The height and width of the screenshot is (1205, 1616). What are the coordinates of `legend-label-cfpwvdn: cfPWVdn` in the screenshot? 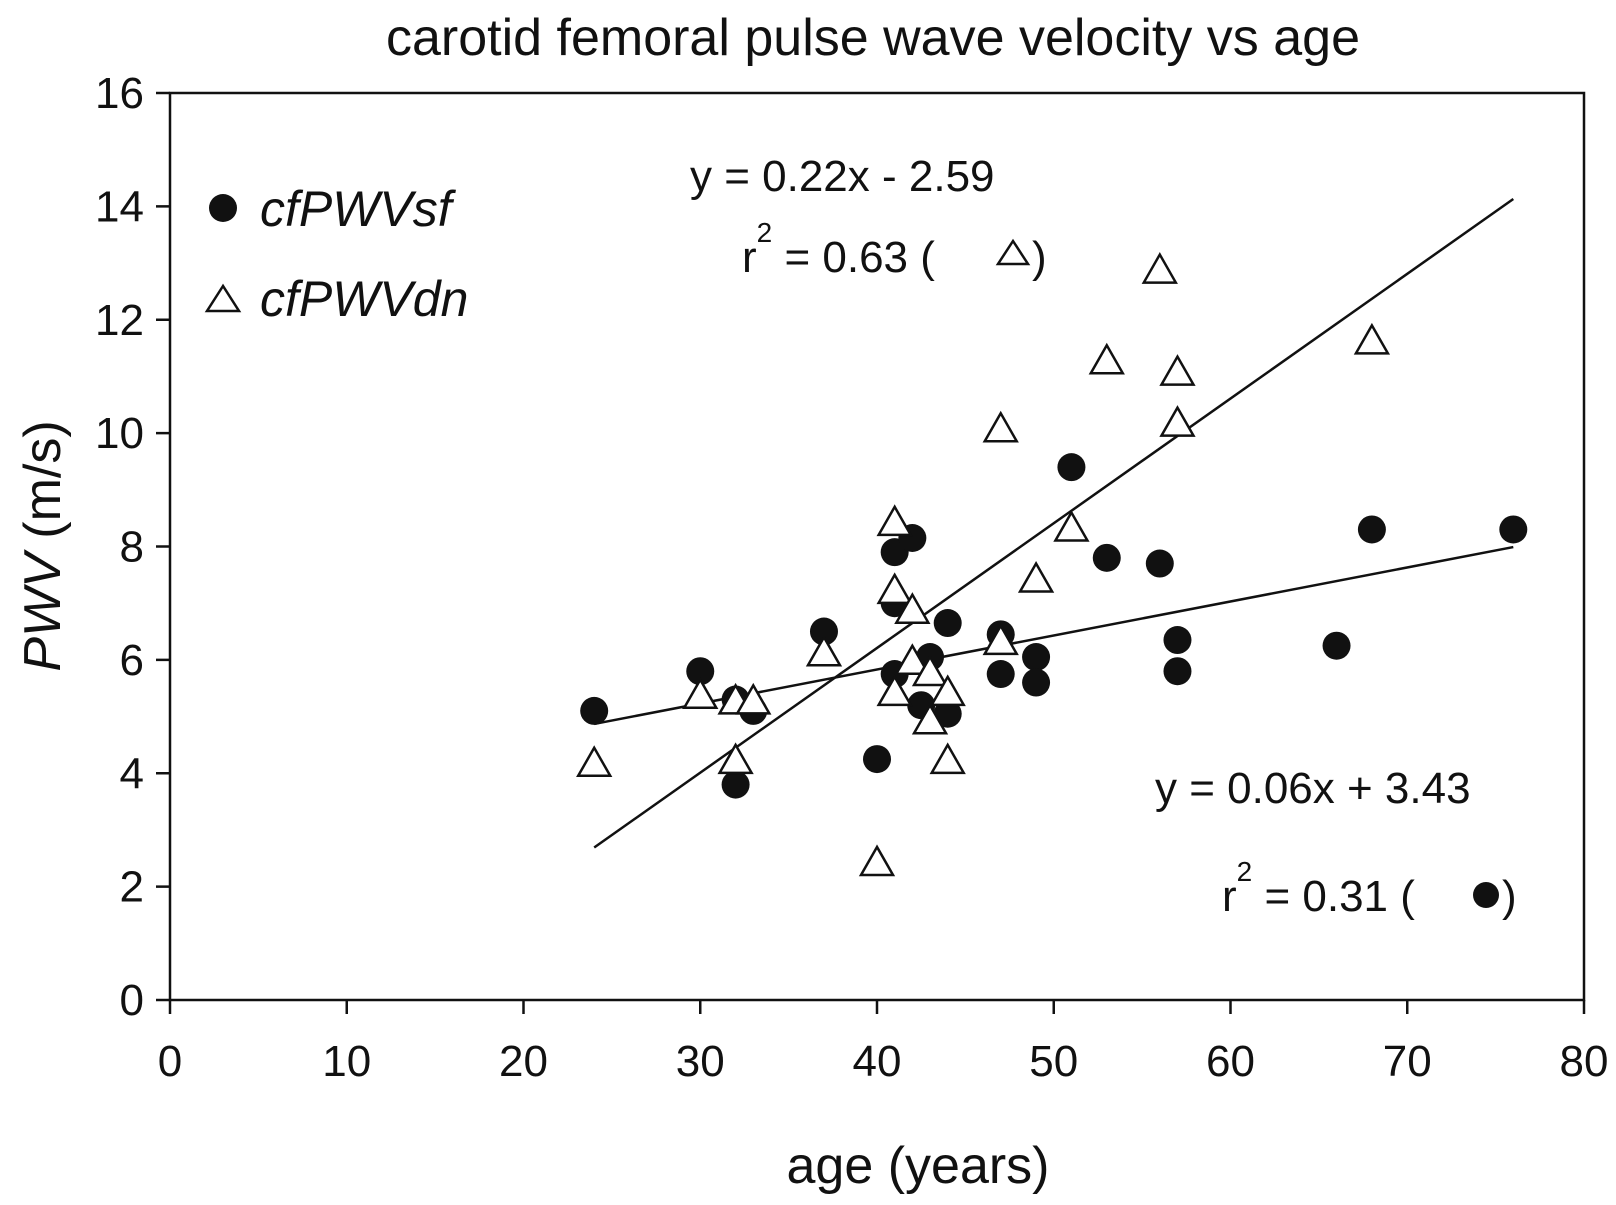 It's located at (364, 299).